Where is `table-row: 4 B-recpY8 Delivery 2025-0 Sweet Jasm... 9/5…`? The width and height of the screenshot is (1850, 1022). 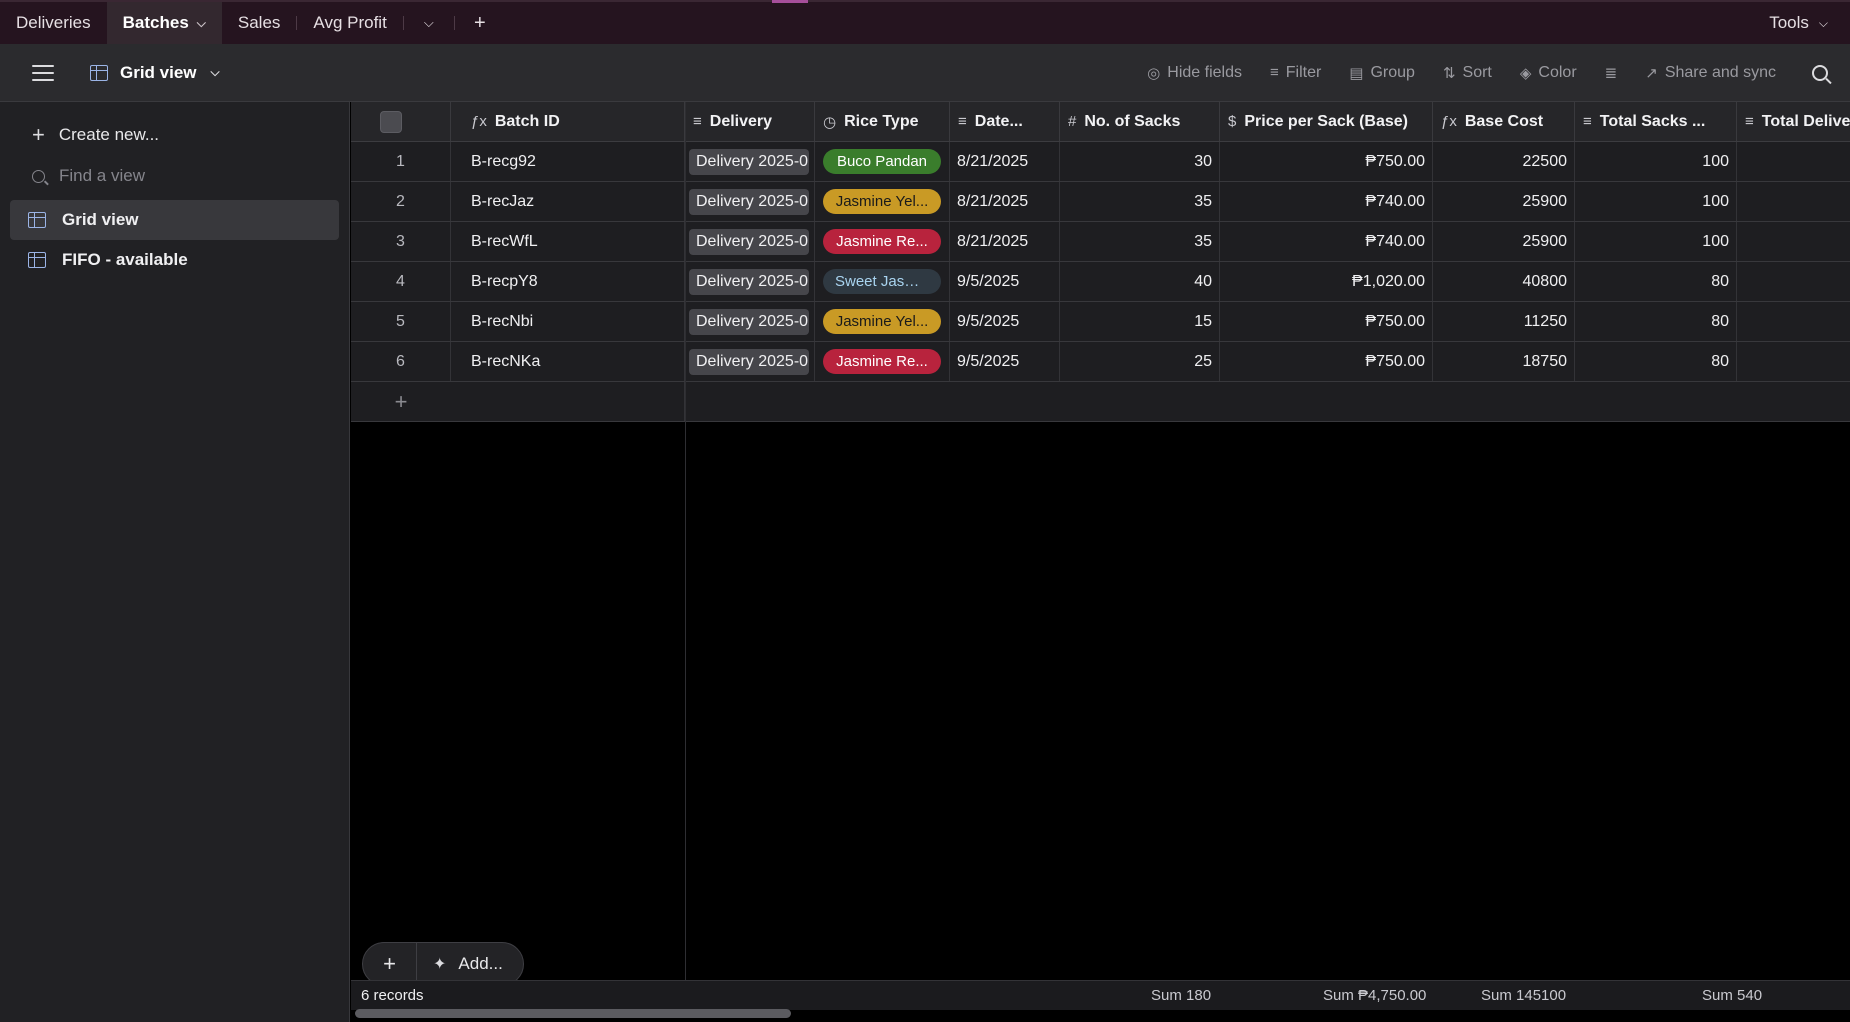 table-row: 4 B-recpY8 Delivery 2025-0 Sweet Jasm... 9/5… is located at coordinates (1100, 282).